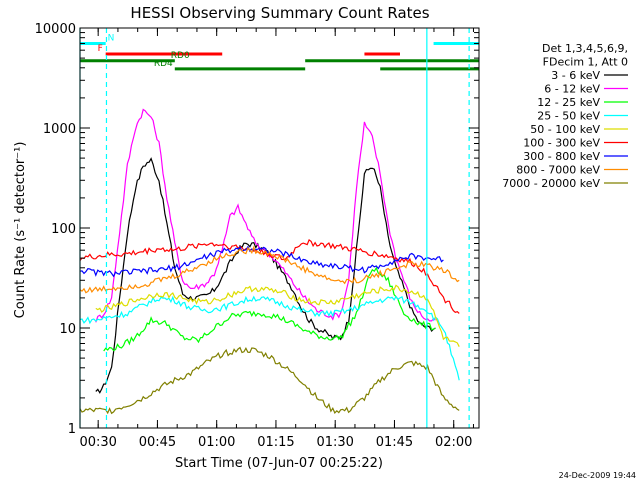  What do you see at coordinates (568, 102) in the screenshot?
I see `legend-entry-label: 12 - 25 keV` at bounding box center [568, 102].